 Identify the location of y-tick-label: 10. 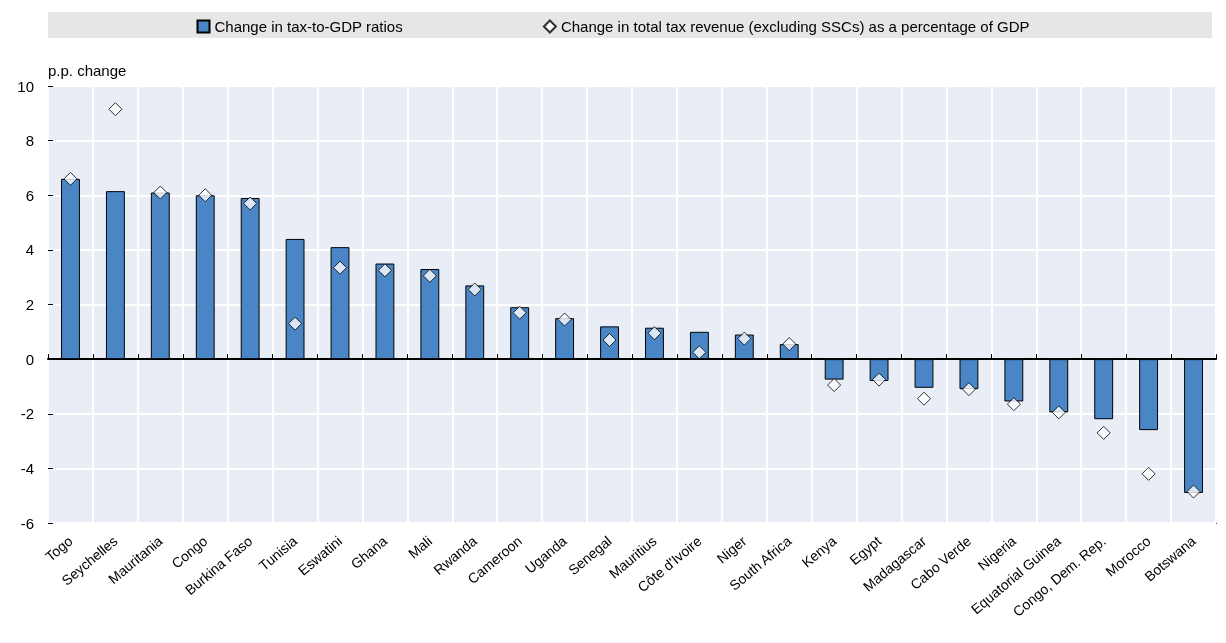
(25, 86).